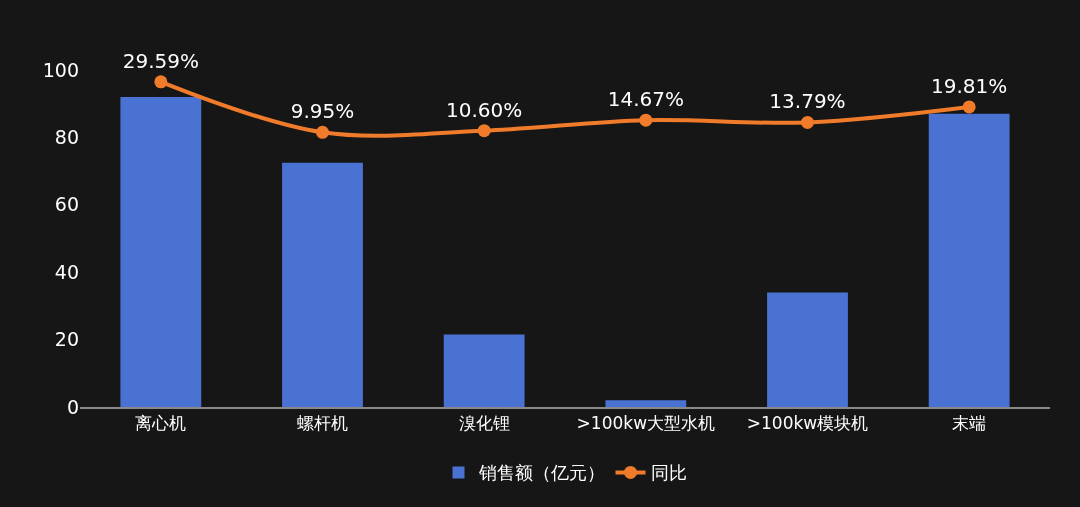 The width and height of the screenshot is (1080, 507). What do you see at coordinates (66, 271) in the screenshot?
I see `y-tick-label: 40` at bounding box center [66, 271].